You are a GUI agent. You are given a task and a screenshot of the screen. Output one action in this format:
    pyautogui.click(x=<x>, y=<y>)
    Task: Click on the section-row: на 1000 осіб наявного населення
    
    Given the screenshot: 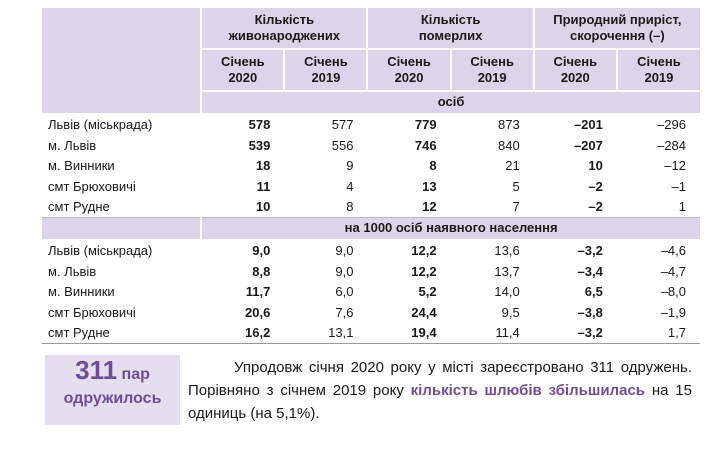 What is the action you would take?
    pyautogui.click(x=371, y=229)
    